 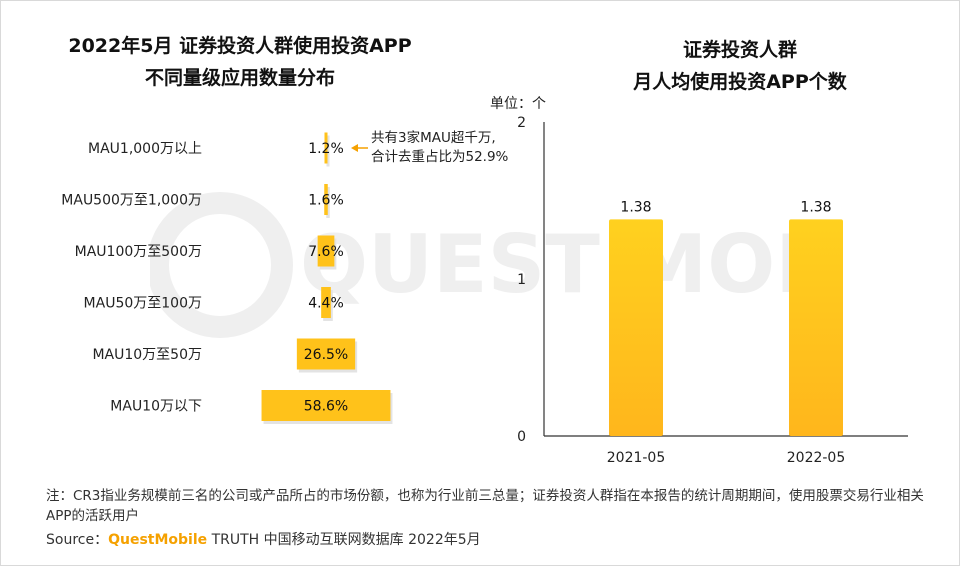 I want to click on vertical-bars: 1.38 2021-05 1.38 2022-05, so click(x=726, y=332).